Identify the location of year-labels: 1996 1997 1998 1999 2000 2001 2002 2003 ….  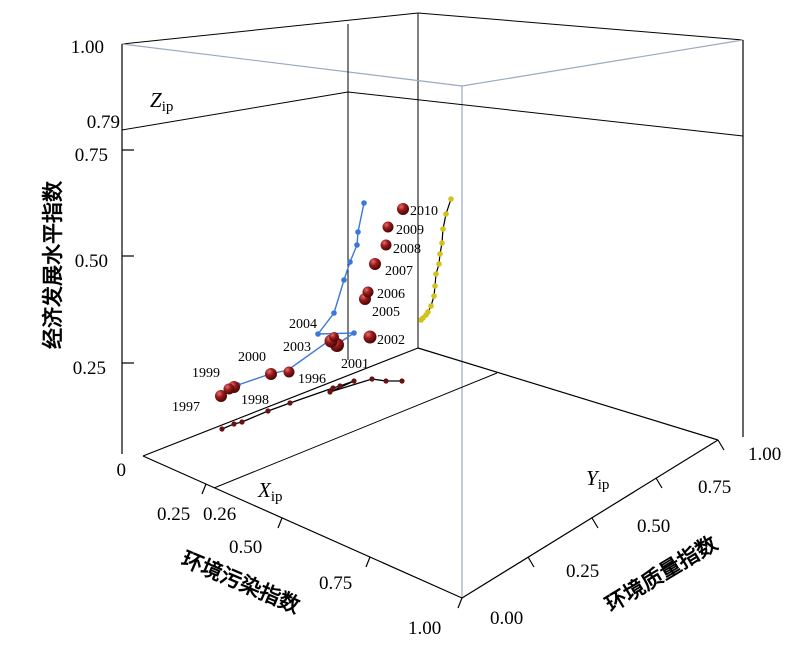
(305, 309).